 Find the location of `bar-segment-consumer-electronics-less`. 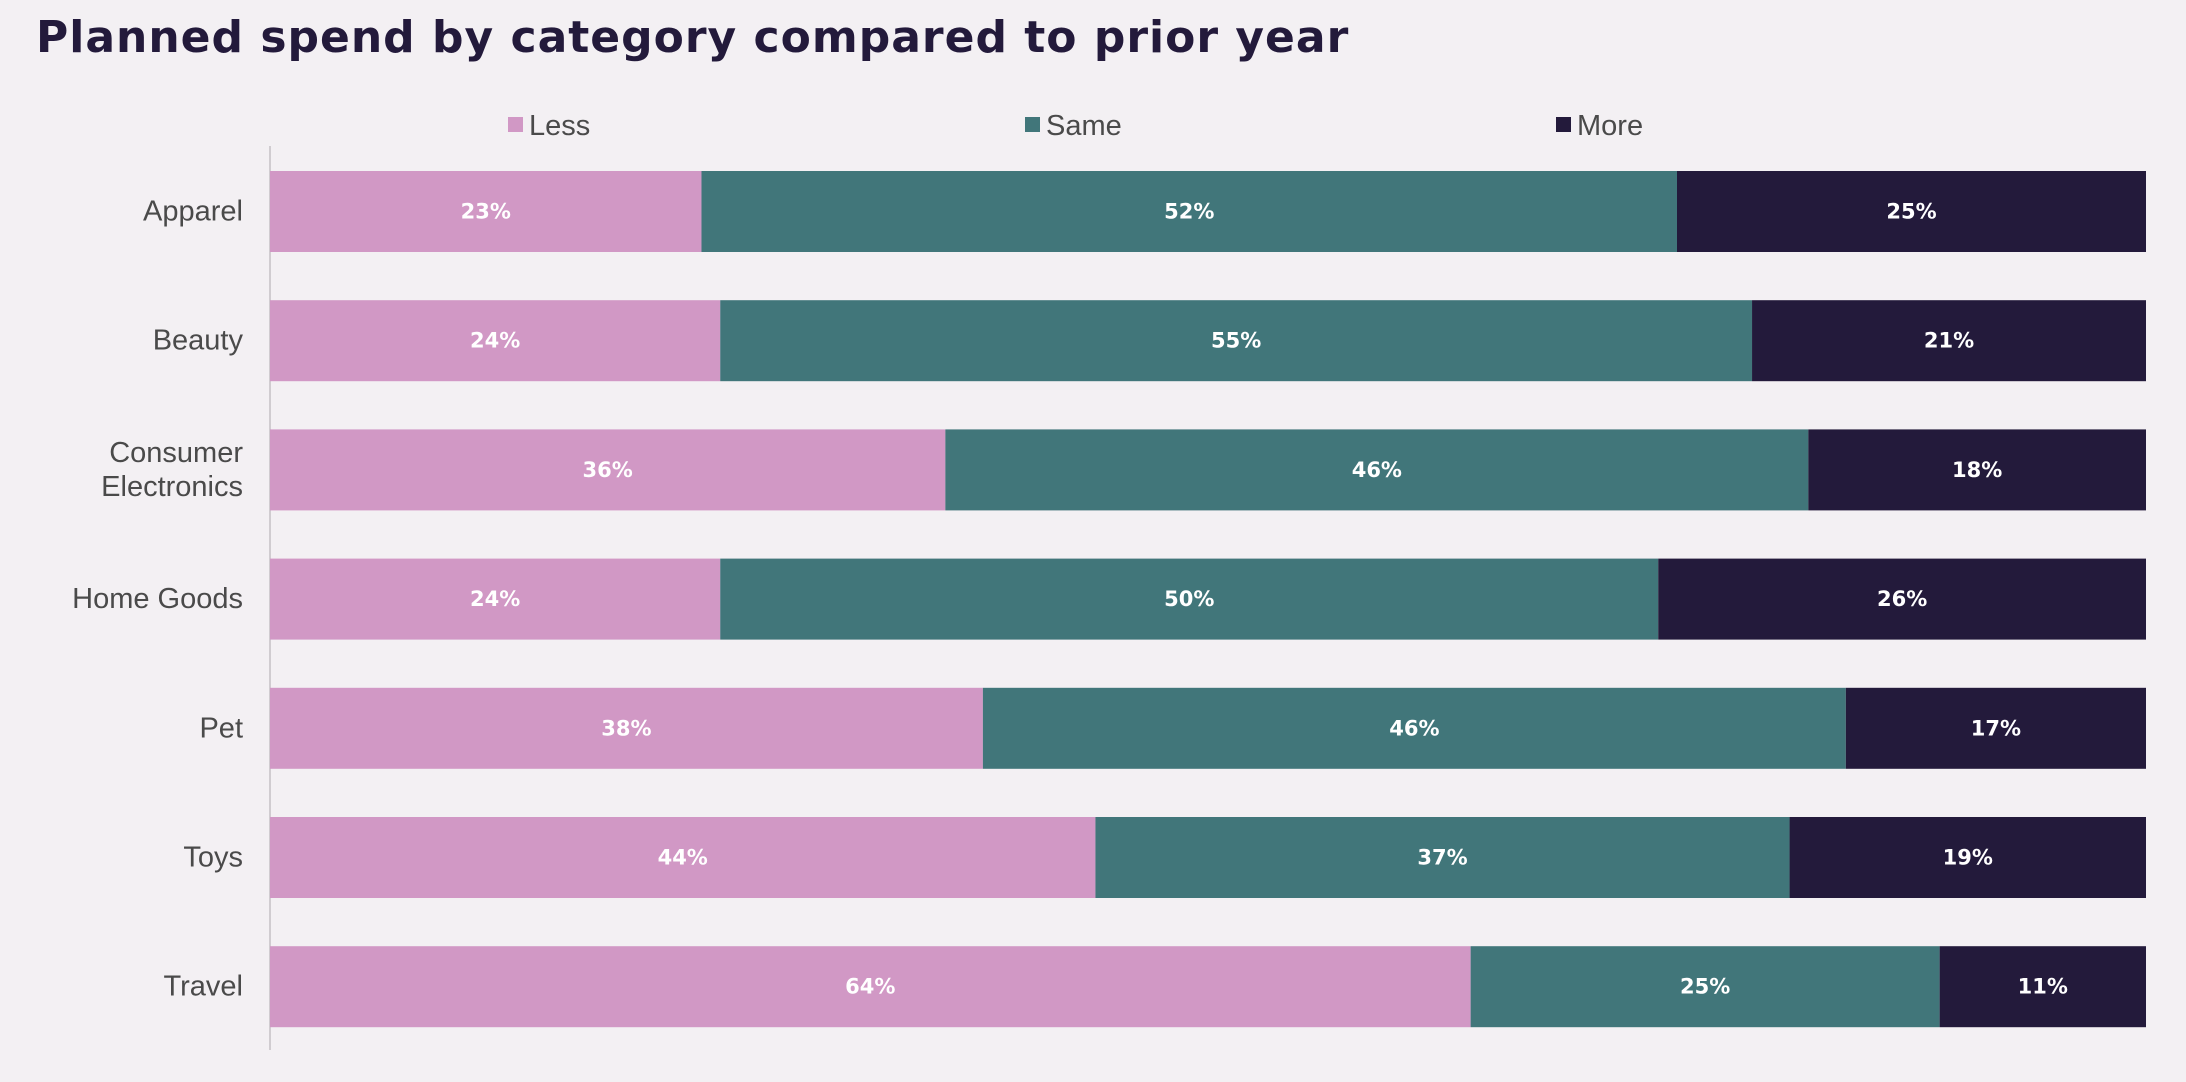

bar-segment-consumer-electronics-less is located at coordinates (608, 470).